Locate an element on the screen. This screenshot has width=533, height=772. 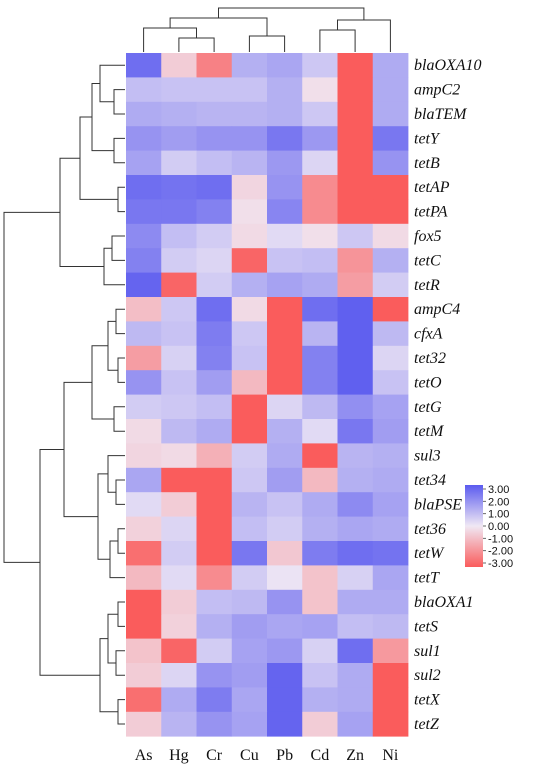
row-label: tetAP is located at coordinates (432, 187).